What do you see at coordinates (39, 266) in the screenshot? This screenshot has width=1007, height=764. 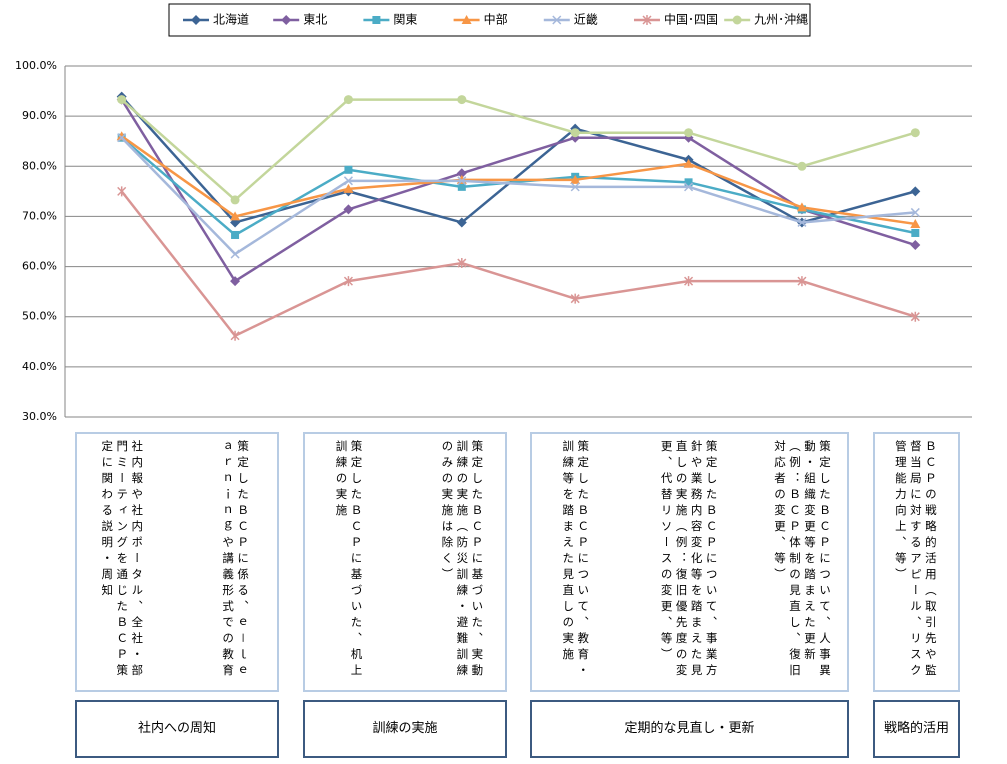 I see `y-tick-label: 60.0%` at bounding box center [39, 266].